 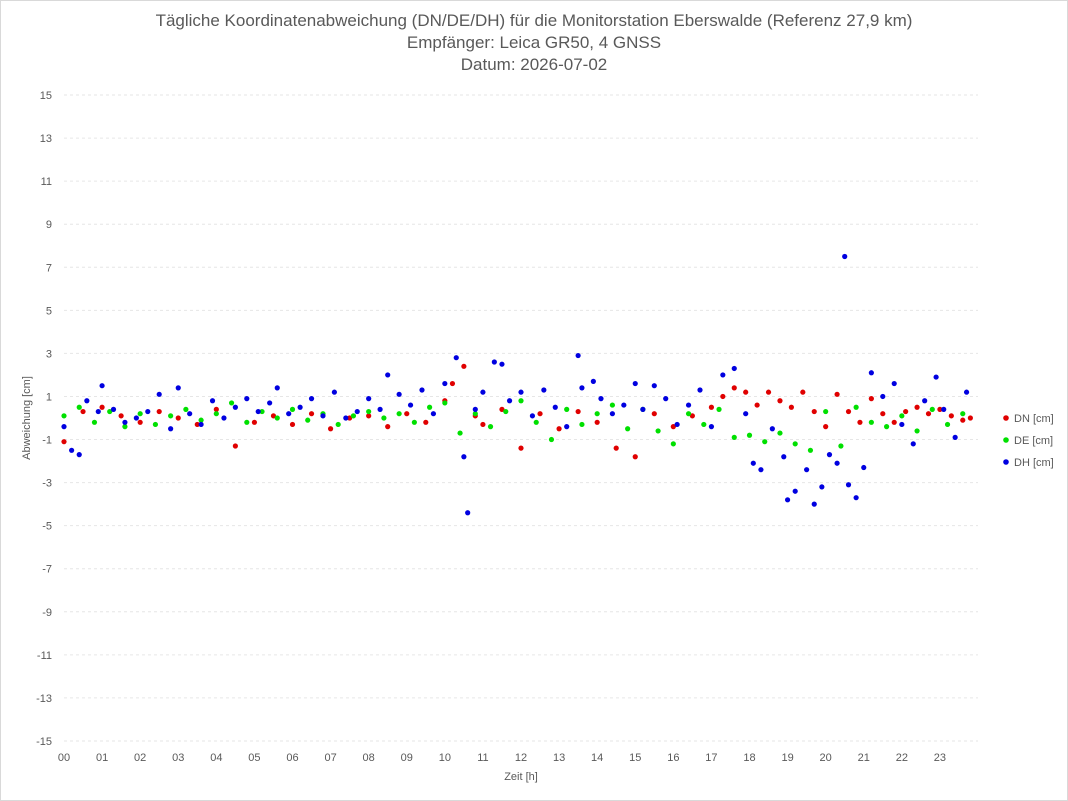 I want to click on legend-label: DE [cm], so click(x=1033, y=441).